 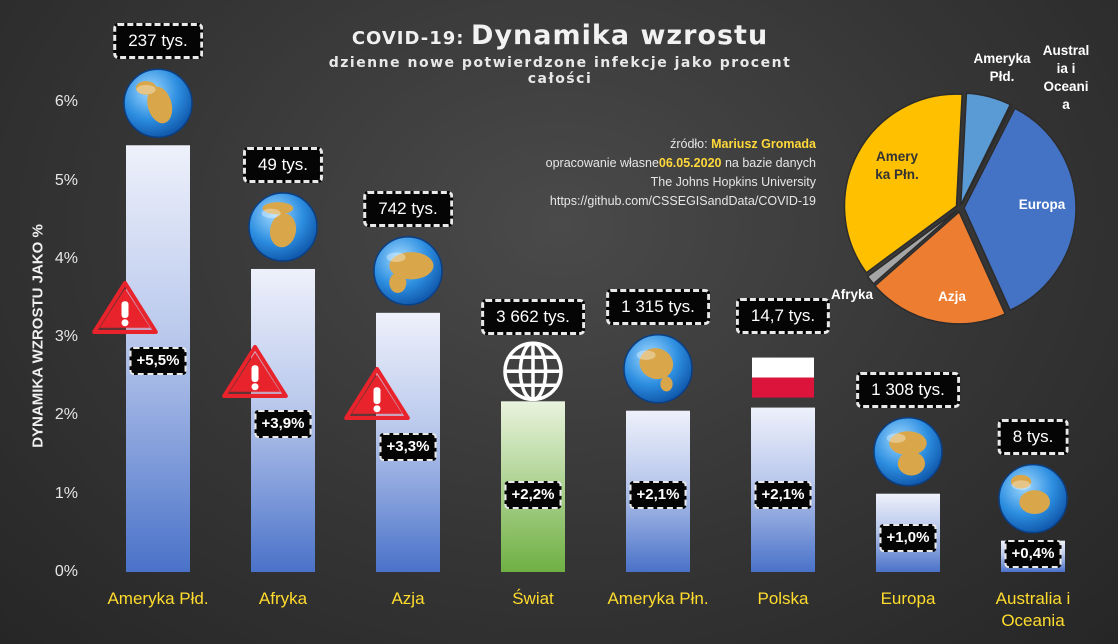 I want to click on source-university: The Johns Hopkins University, so click(x=733, y=182).